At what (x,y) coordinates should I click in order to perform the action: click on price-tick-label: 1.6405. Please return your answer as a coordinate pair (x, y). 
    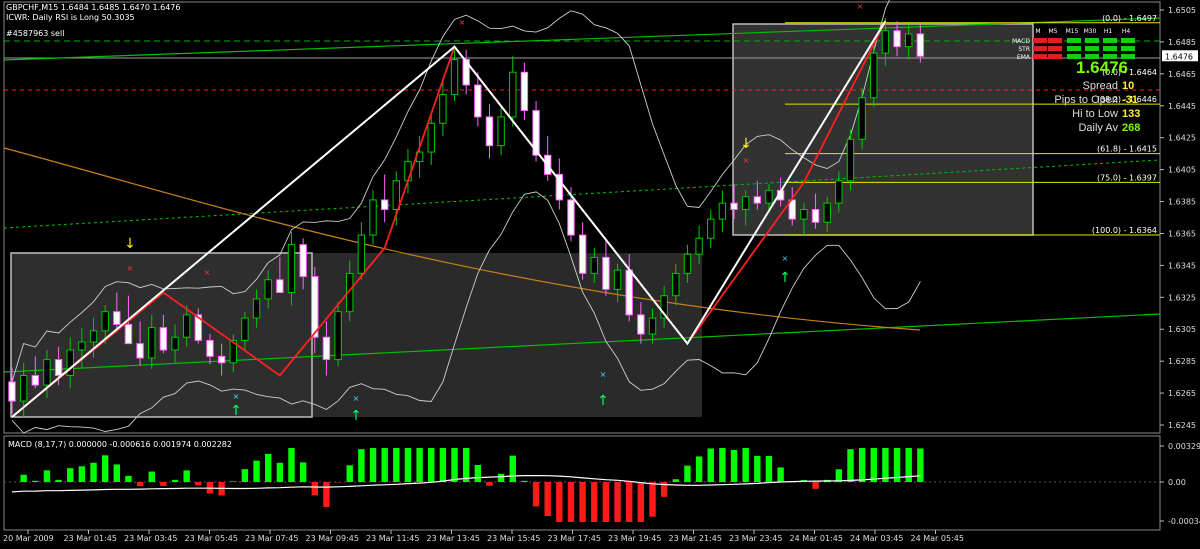
    Looking at the image, I should click on (1182, 170).